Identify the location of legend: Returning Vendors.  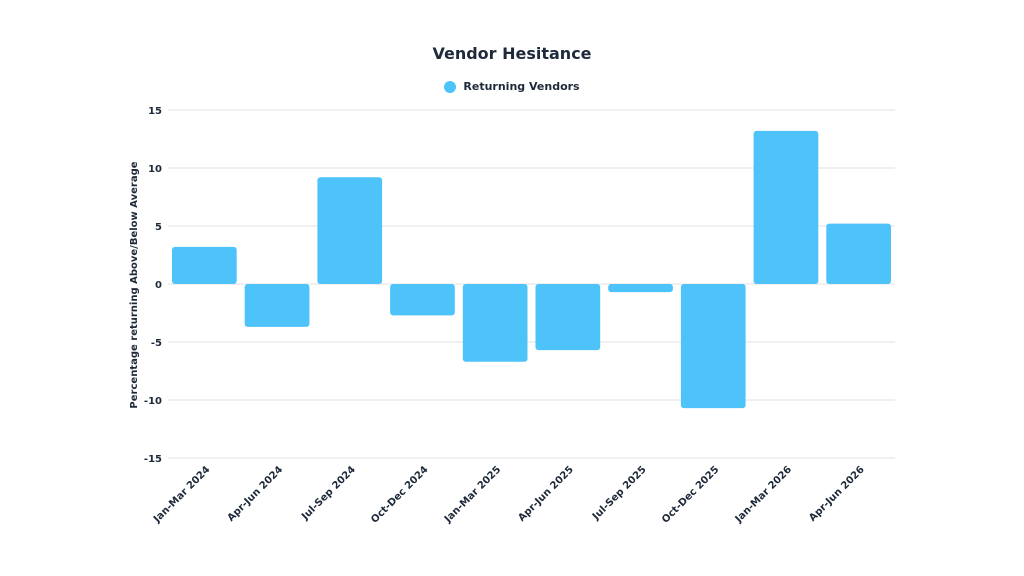
(512, 86).